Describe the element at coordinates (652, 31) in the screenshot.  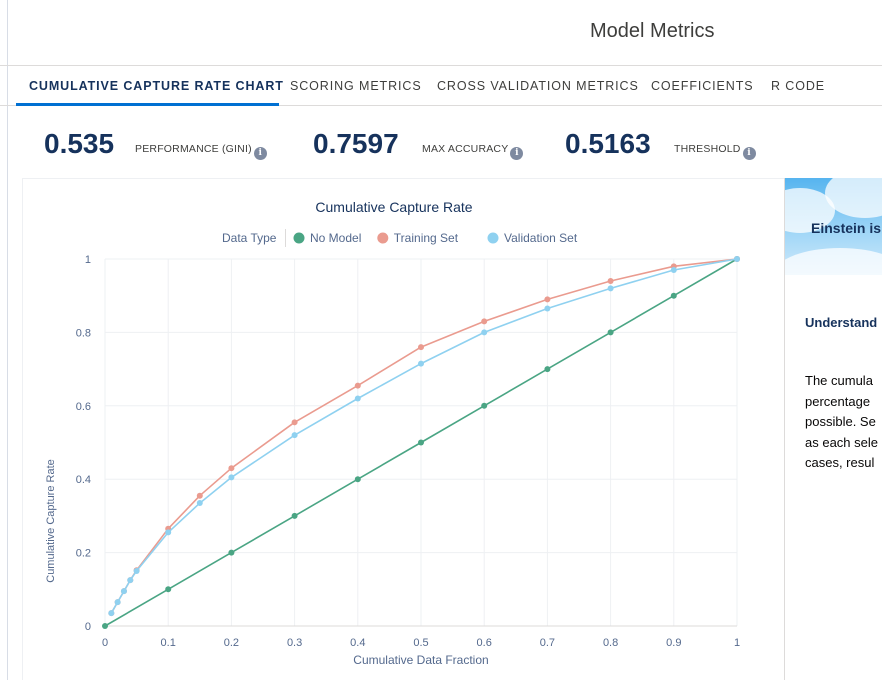
I see `page-title: Model Metrics` at that location.